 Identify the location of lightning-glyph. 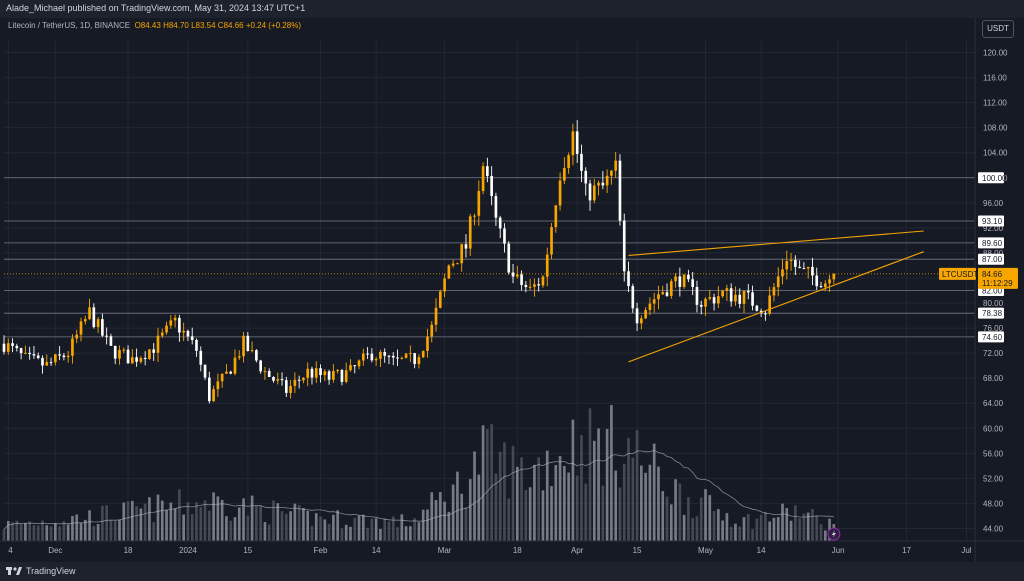
(833, 534).